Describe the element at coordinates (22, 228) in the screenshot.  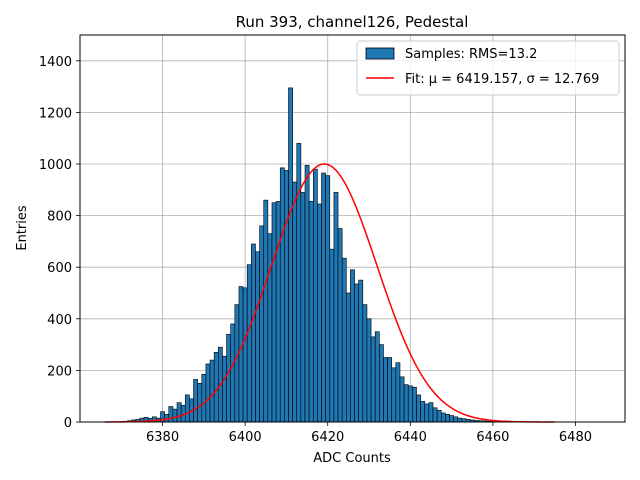
I see `y-axis-title: Entries` at that location.